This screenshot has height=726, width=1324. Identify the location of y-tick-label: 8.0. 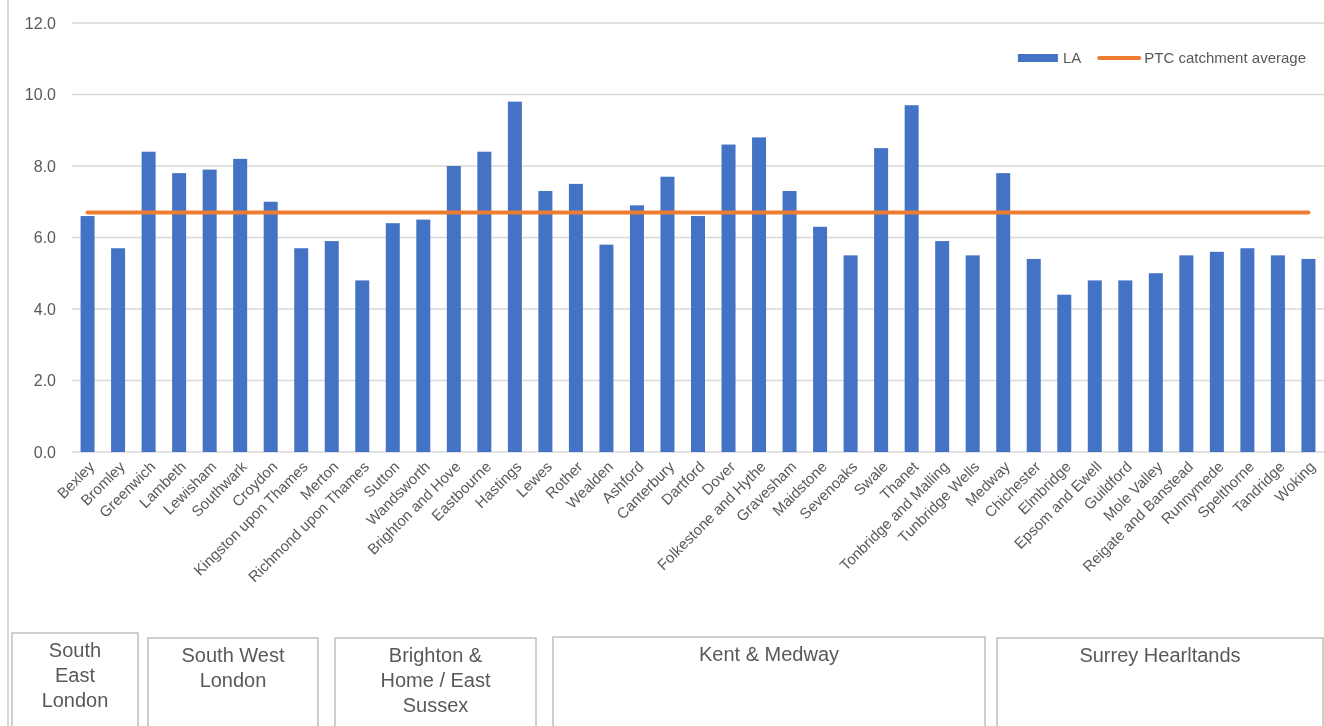
(45, 166).